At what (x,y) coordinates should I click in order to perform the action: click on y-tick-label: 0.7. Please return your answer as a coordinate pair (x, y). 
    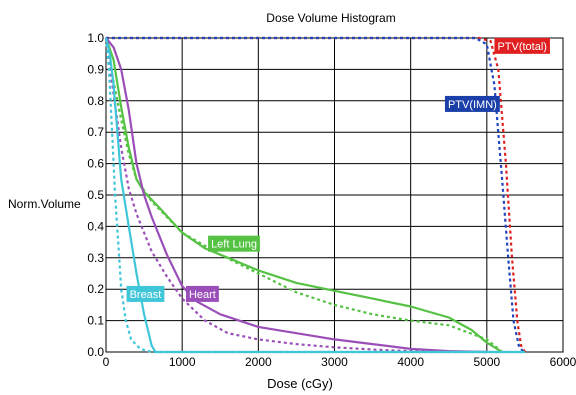
    Looking at the image, I should click on (95, 132).